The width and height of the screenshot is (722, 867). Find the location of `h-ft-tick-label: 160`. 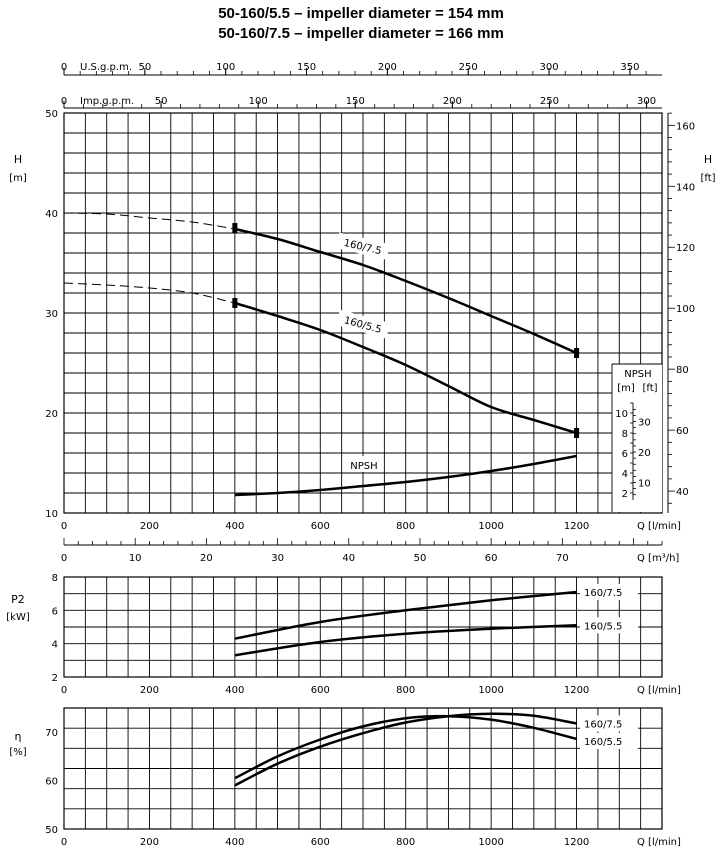

h-ft-tick-label: 160 is located at coordinates (685, 126).